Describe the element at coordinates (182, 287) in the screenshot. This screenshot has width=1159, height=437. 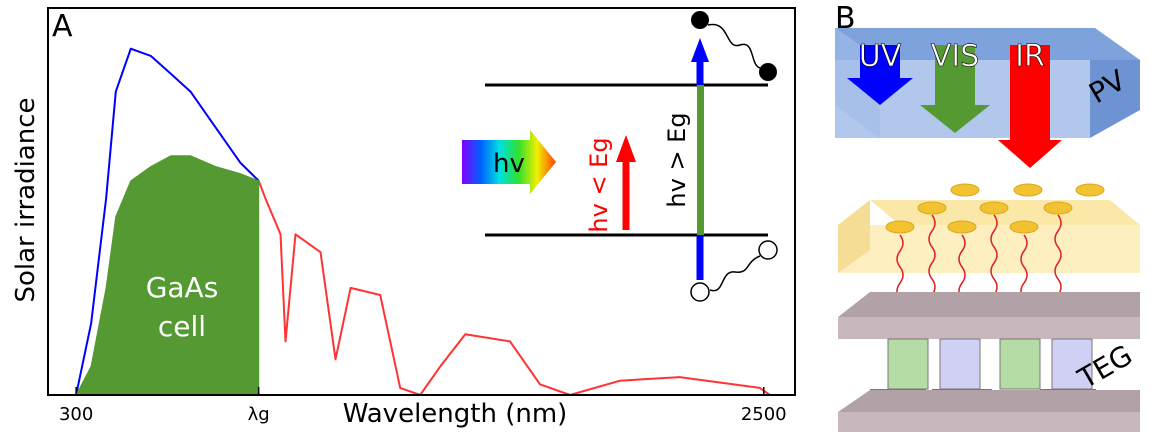
I see `annotation: GaAs` at that location.